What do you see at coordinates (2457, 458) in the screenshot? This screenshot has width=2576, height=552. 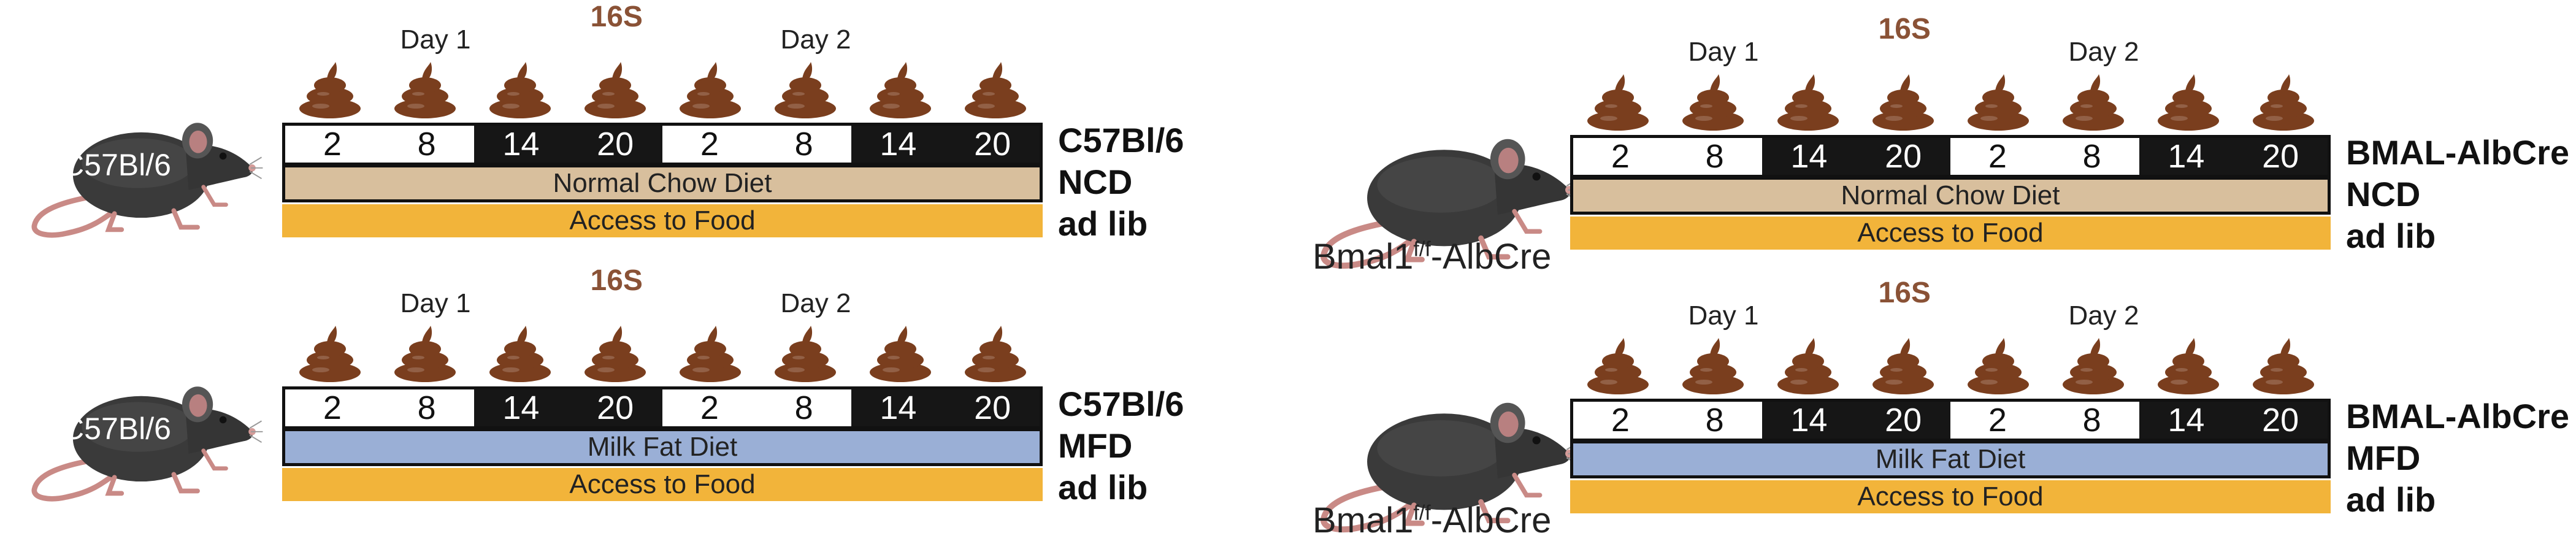 I see `condition-labels: BMAL-AlbCre MFD ad lib` at bounding box center [2457, 458].